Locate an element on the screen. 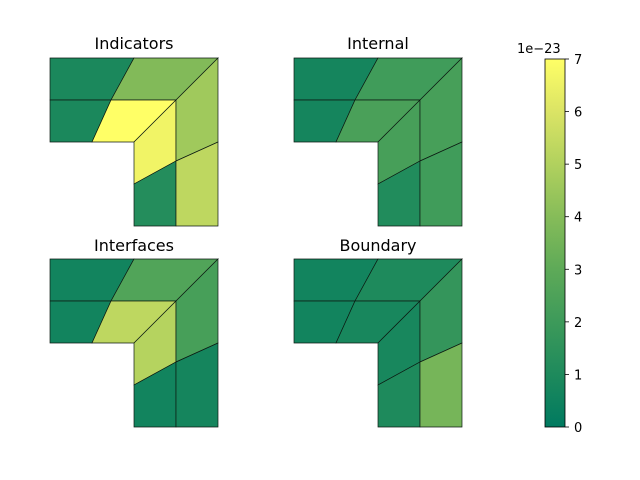 This screenshot has width=640, height=480. interfaces-cells is located at coordinates (134, 343).